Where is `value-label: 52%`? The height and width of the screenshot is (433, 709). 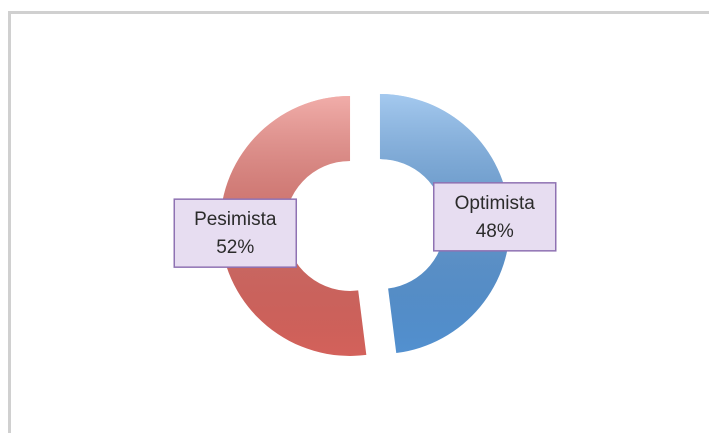 value-label: 52% is located at coordinates (235, 247).